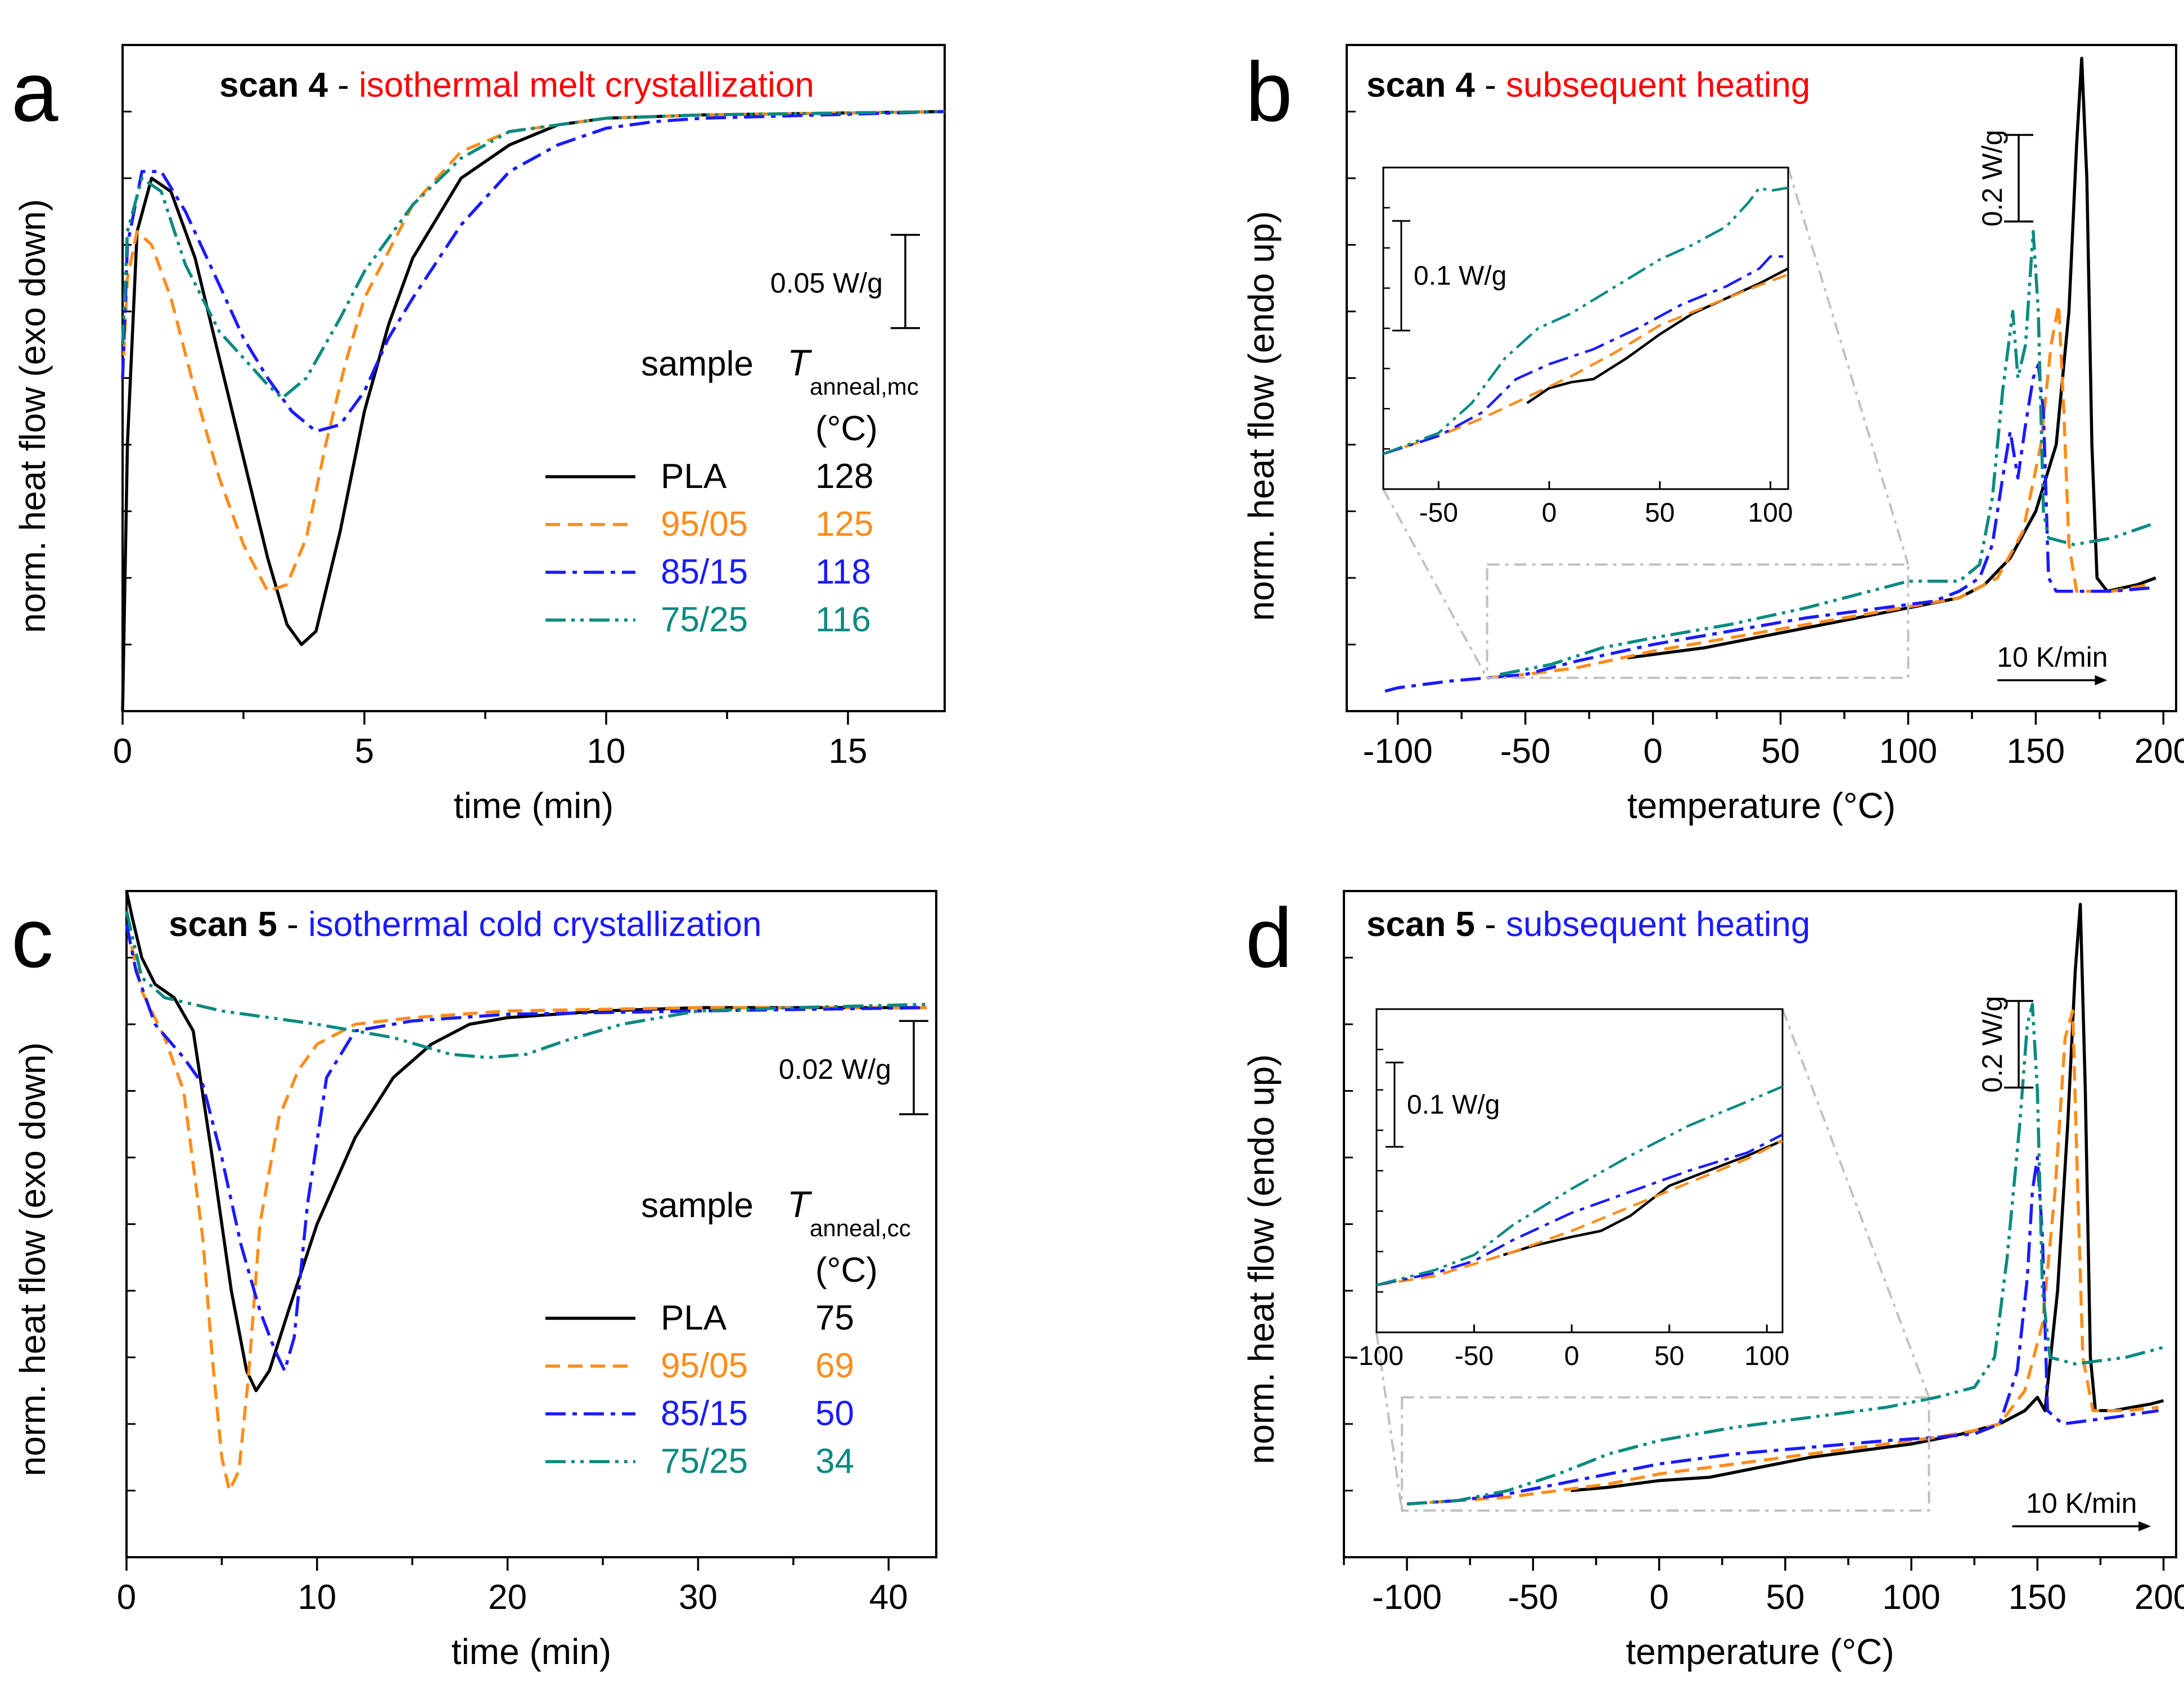  What do you see at coordinates (516, 86) in the screenshot?
I see `panel-title: scan 4 - isothermal melt crystallization` at bounding box center [516, 86].